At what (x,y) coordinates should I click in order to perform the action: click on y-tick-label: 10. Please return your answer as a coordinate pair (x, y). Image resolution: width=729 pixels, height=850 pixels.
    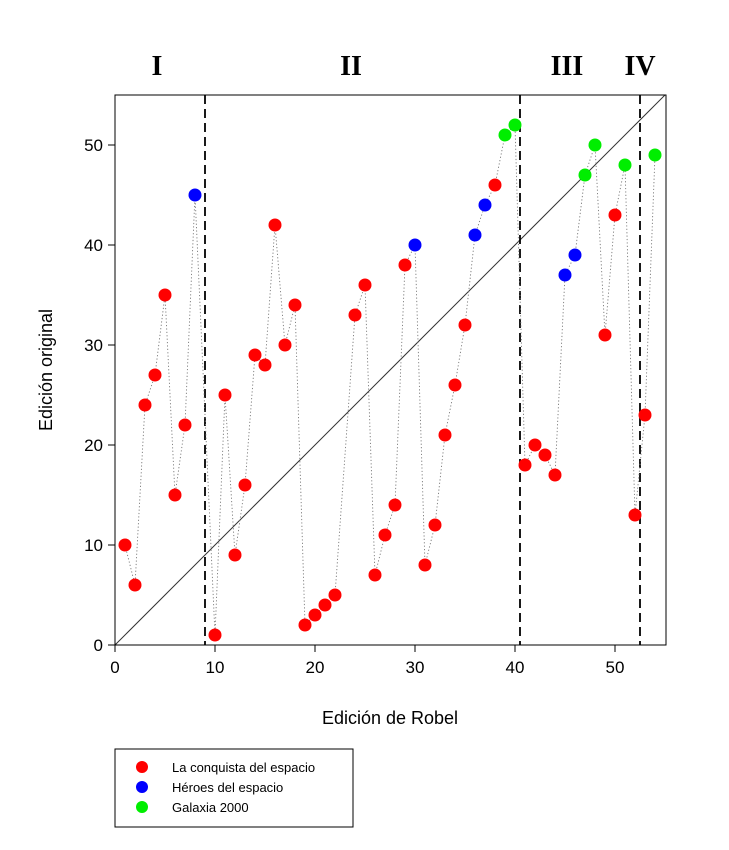
    Looking at the image, I should click on (93, 545).